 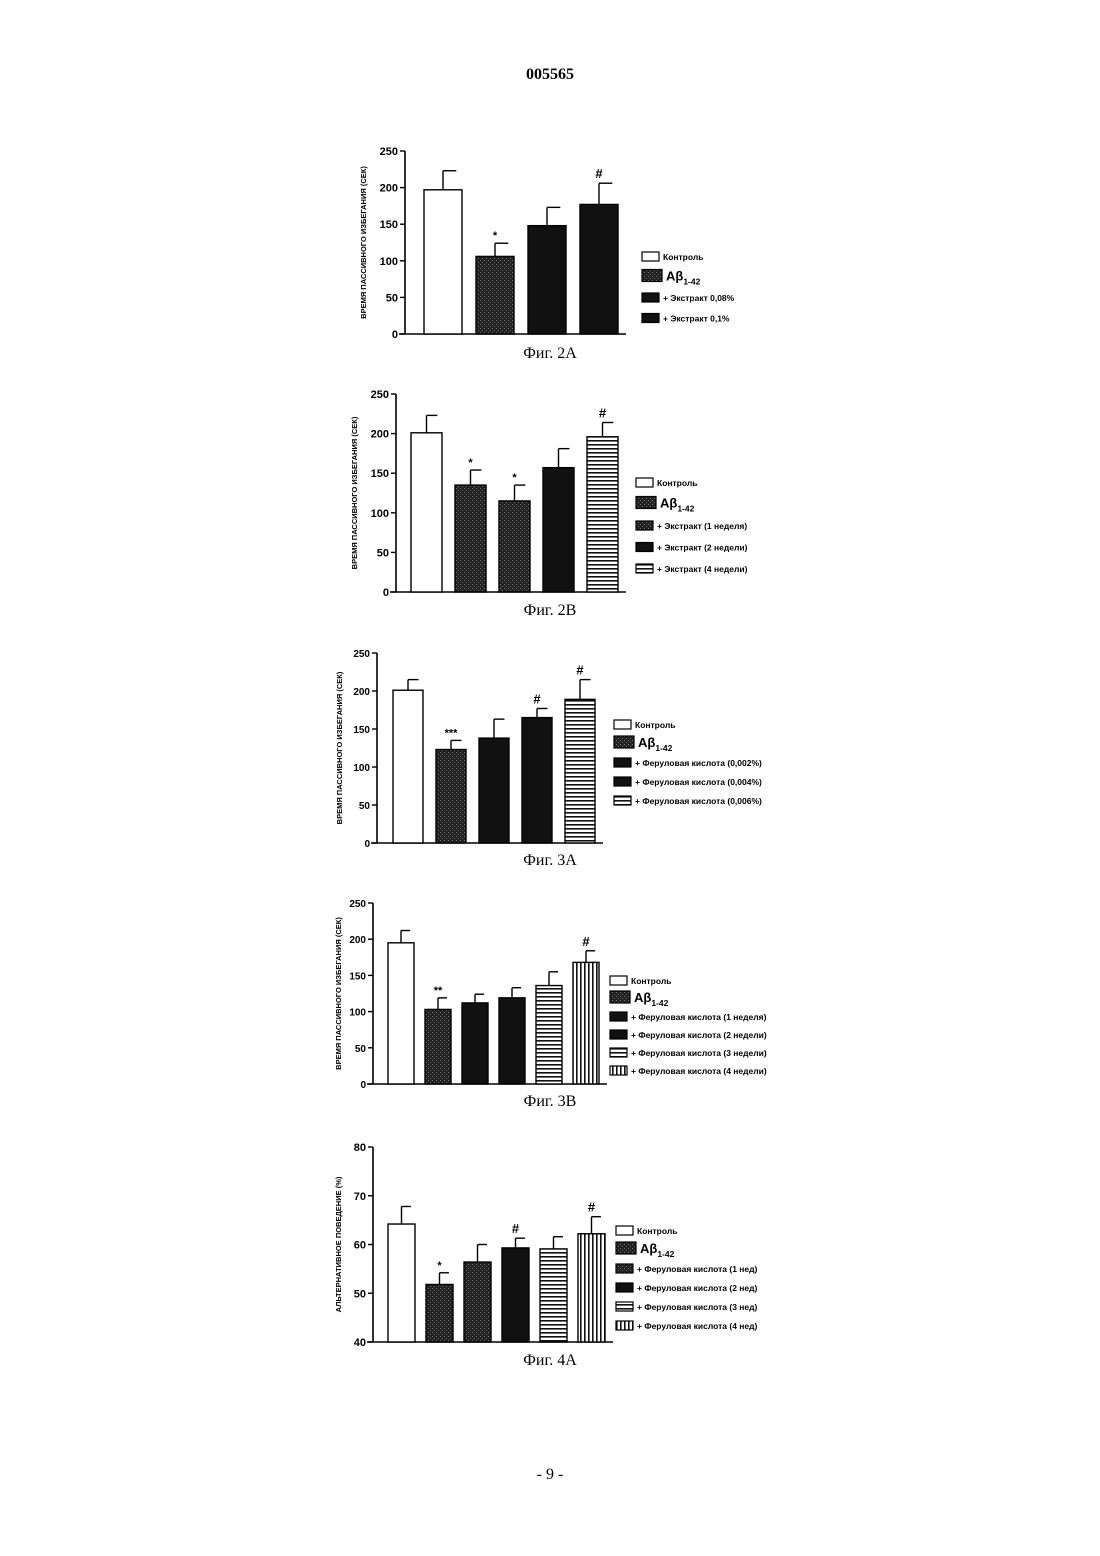 What do you see at coordinates (439, 1266) in the screenshot?
I see `significance-mark: *` at bounding box center [439, 1266].